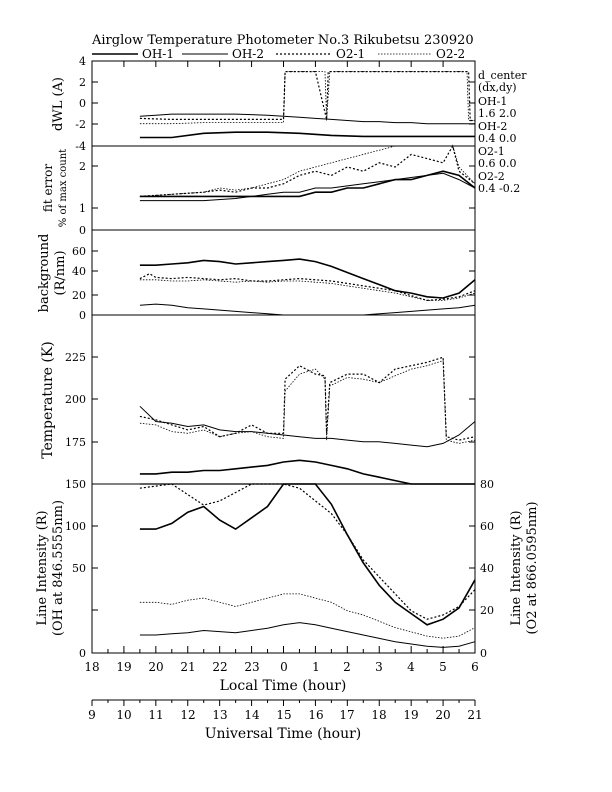 The image size is (612, 792). What do you see at coordinates (79, 283) in the screenshot?
I see `y-tick-labels-bg: 60 40 20 0` at bounding box center [79, 283].